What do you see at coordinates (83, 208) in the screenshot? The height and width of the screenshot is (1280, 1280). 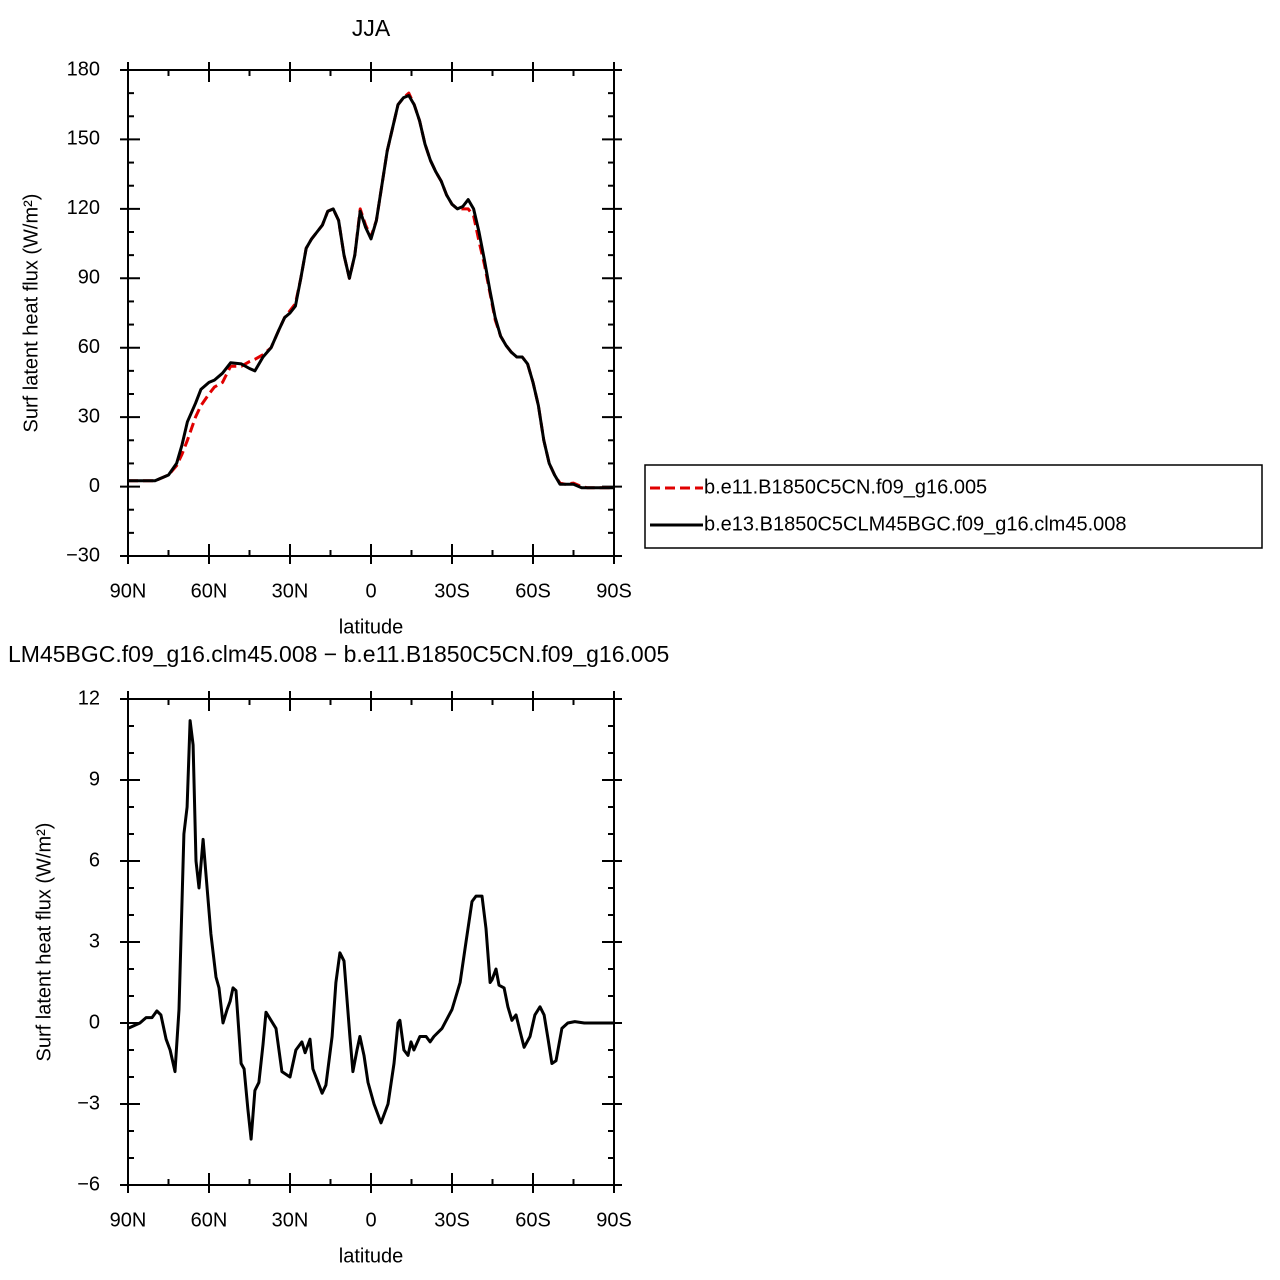 I see `y-tick-label: 120` at bounding box center [83, 208].